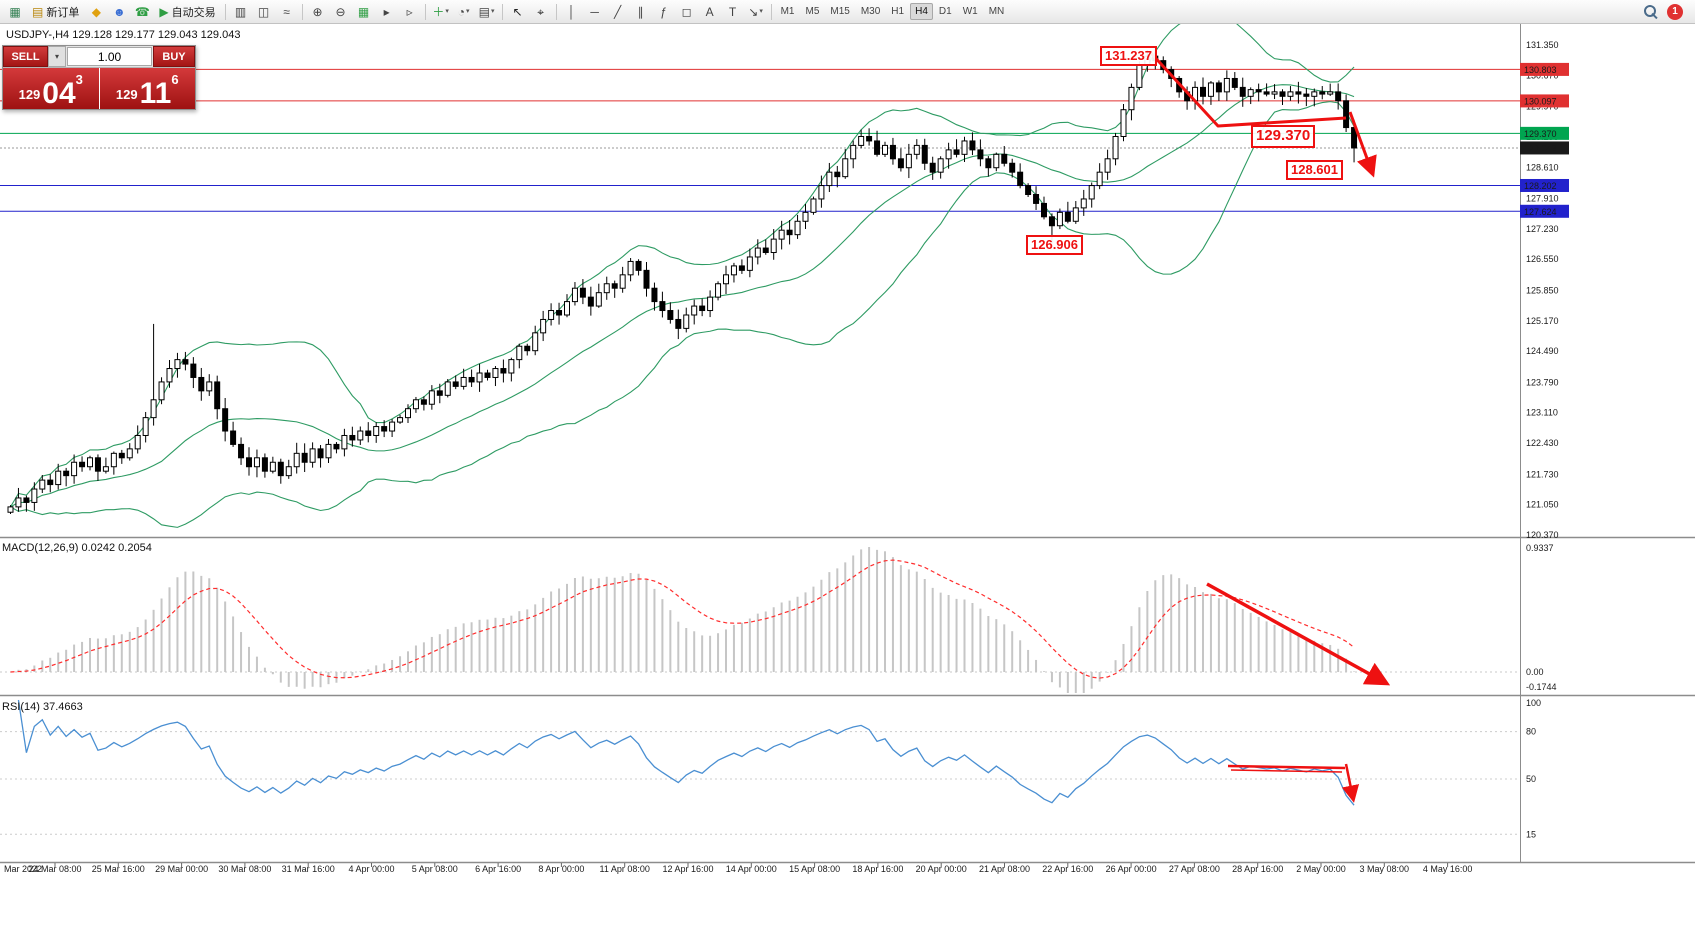 This screenshot has width=1695, height=946. I want to click on svg-text: 15, so click(1531, 834).